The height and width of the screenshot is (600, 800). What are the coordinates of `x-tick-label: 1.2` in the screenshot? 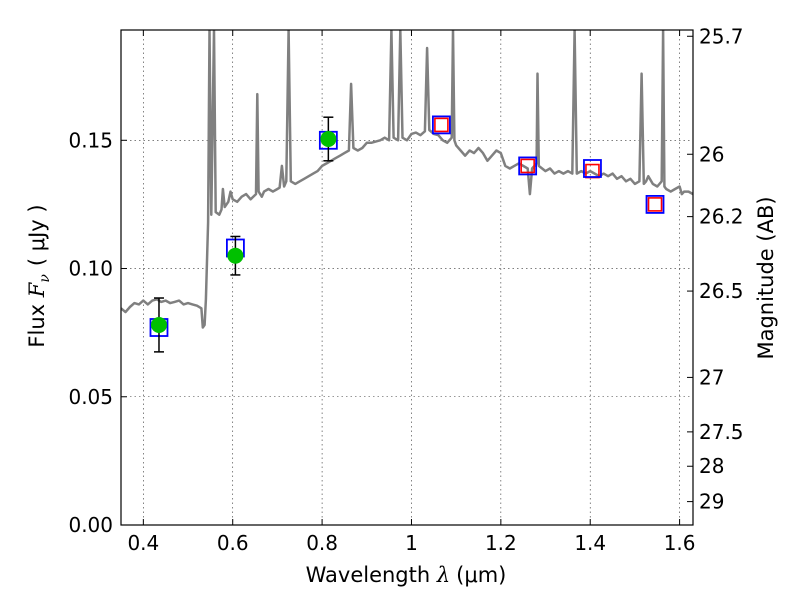 It's located at (501, 543).